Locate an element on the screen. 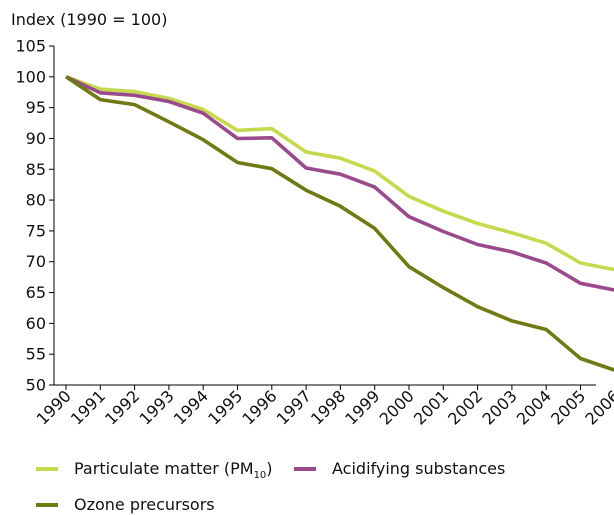 The height and width of the screenshot is (515, 614). y-tick-label-55: 55 is located at coordinates (36, 354).